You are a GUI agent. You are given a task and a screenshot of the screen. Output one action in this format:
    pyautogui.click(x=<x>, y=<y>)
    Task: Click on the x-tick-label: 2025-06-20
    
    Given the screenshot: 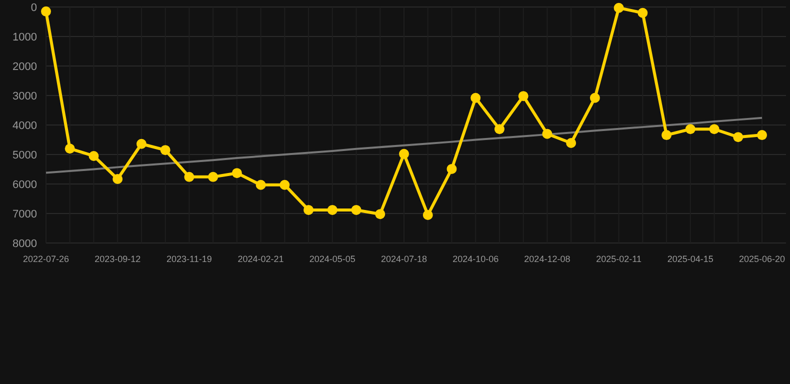 What is the action you would take?
    pyautogui.click(x=762, y=259)
    